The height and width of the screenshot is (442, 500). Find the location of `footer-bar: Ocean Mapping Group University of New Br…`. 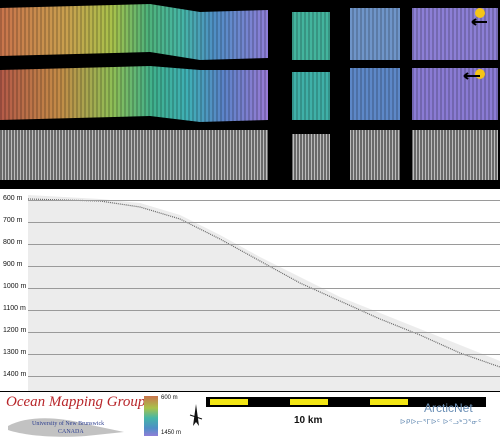

footer-bar: Ocean Mapping Group University of New Br… is located at coordinates (250, 417).